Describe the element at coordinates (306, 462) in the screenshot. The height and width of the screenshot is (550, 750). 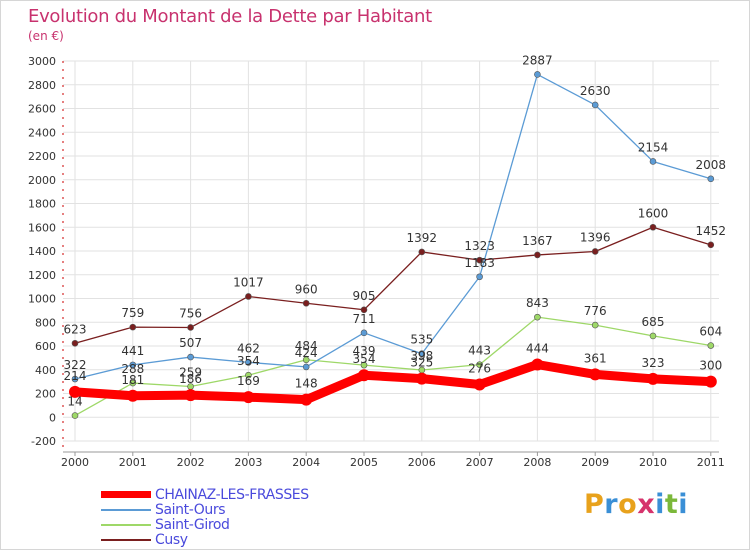
I see `x-tick-label: 2004` at that location.